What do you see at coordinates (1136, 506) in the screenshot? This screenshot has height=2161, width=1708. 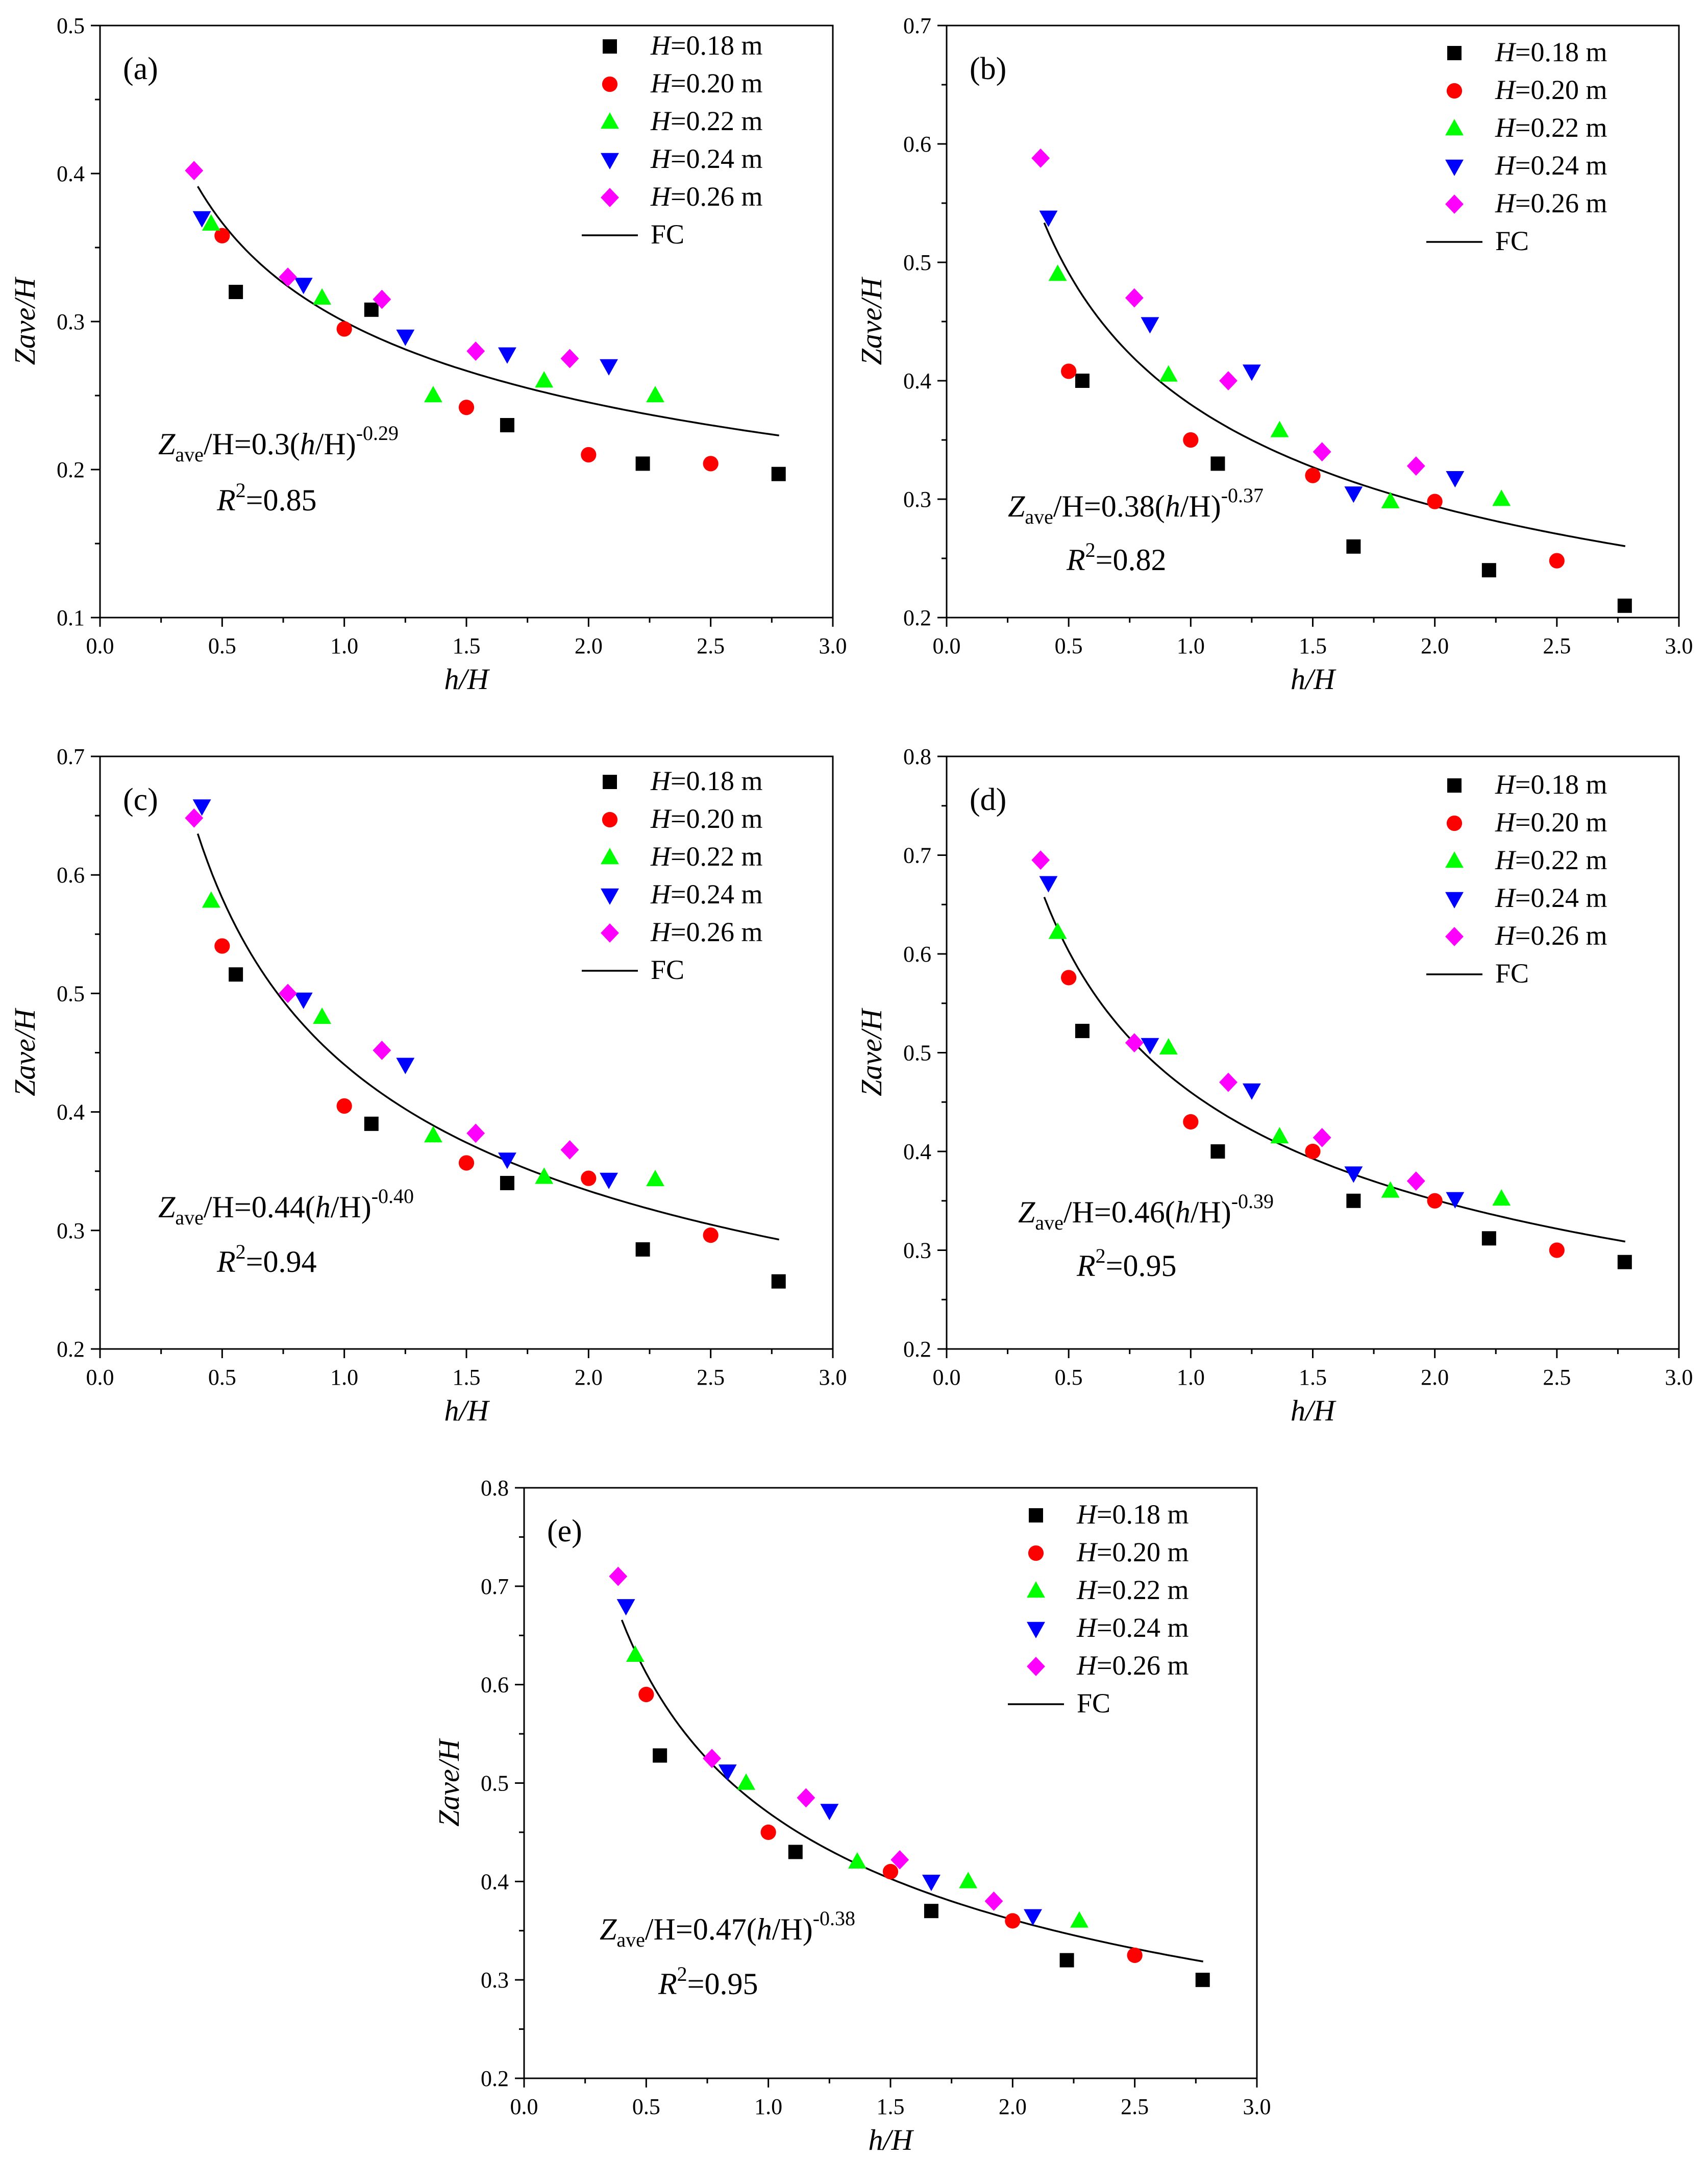 I see `fit-equation: Zave/H=0.38(h/H)-0.37` at bounding box center [1136, 506].